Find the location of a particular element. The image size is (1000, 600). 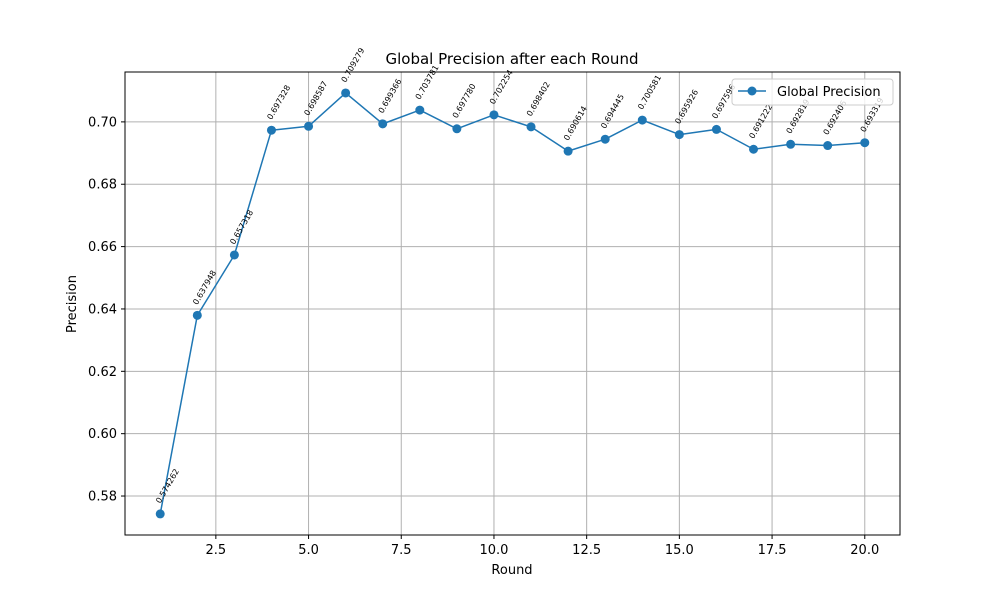

y-tick-label: 0.68 is located at coordinates (102, 185).